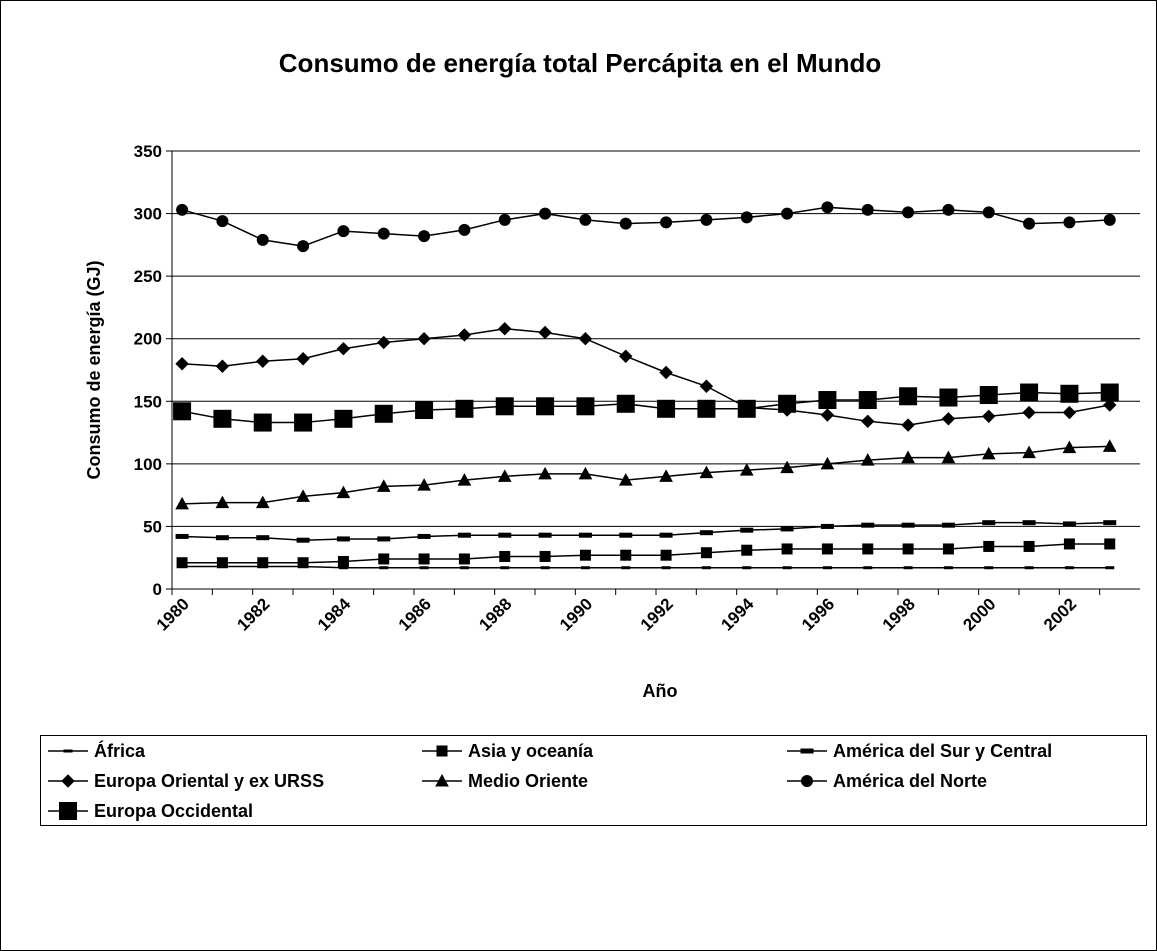 Image resolution: width=1157 pixels, height=951 pixels. I want to click on y-tick-label: 0, so click(157, 589).